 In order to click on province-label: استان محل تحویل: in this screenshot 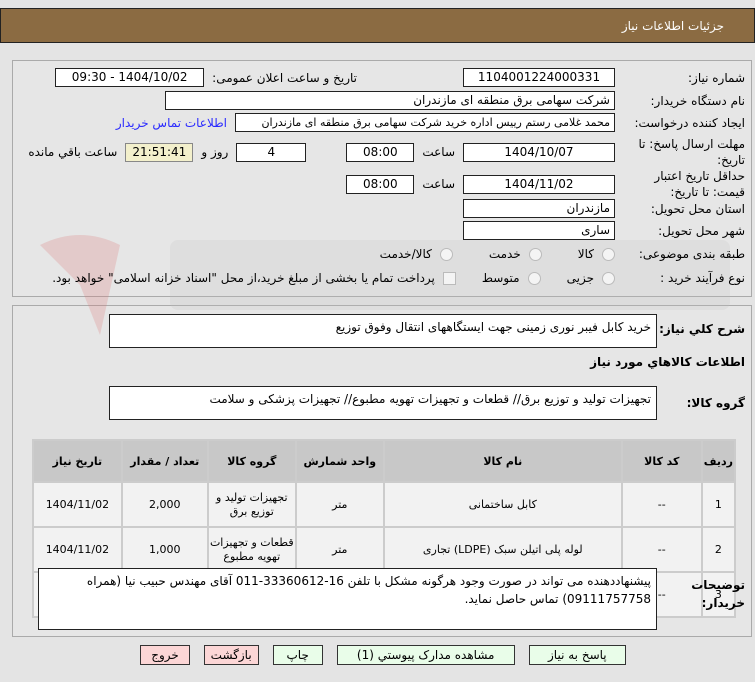, I will do `click(697, 208)`.